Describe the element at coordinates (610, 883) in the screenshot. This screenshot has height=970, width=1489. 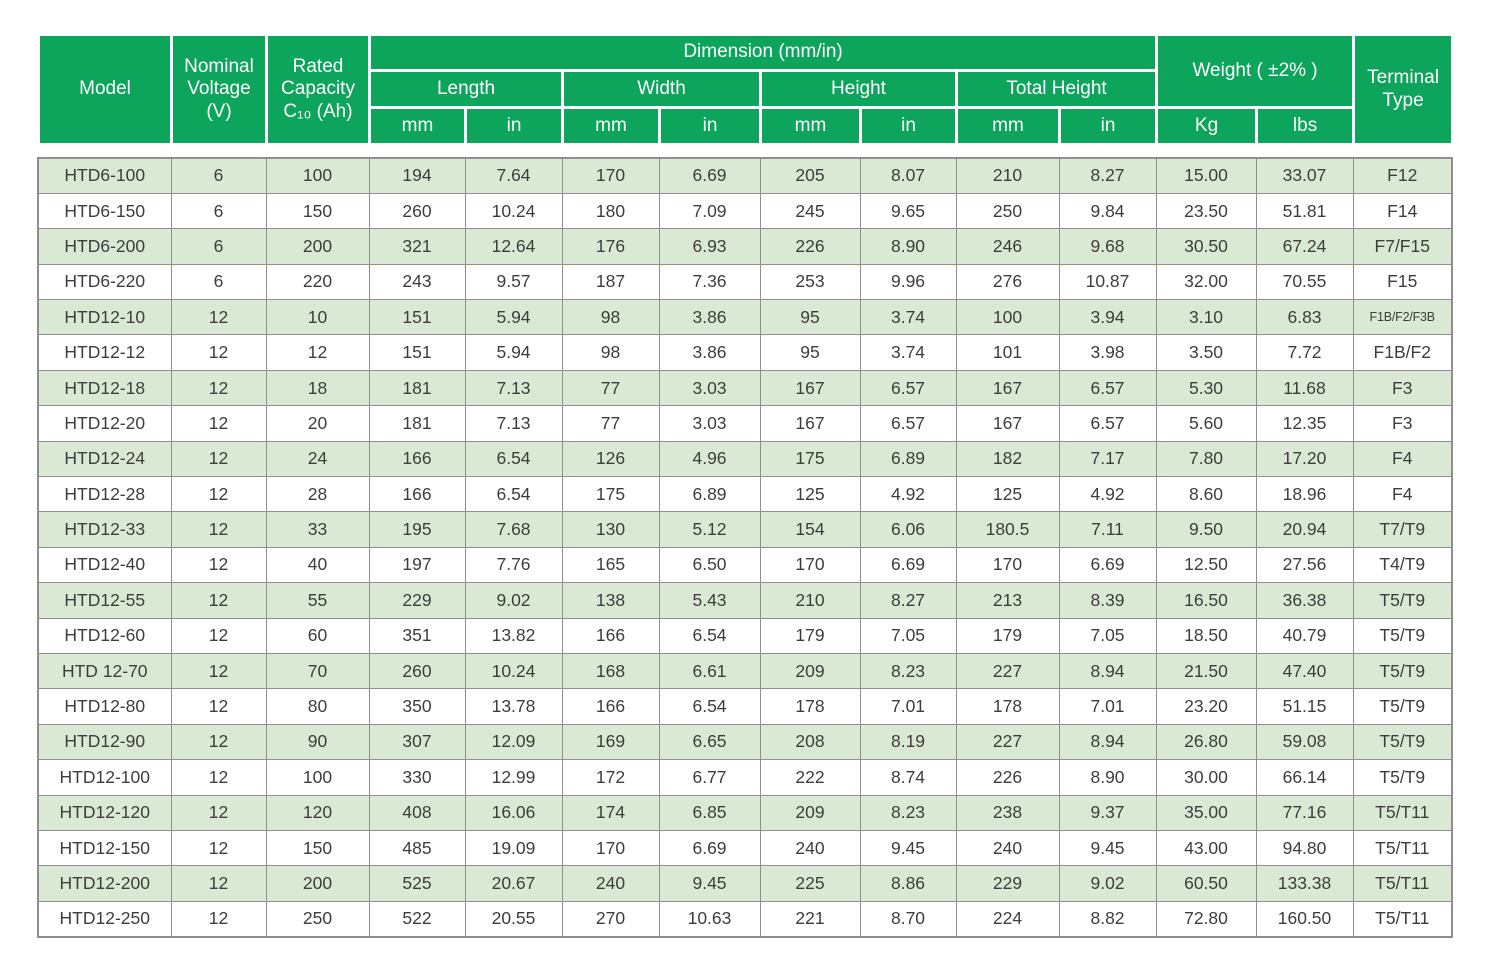
I see `width-mm-cell: 240` at that location.